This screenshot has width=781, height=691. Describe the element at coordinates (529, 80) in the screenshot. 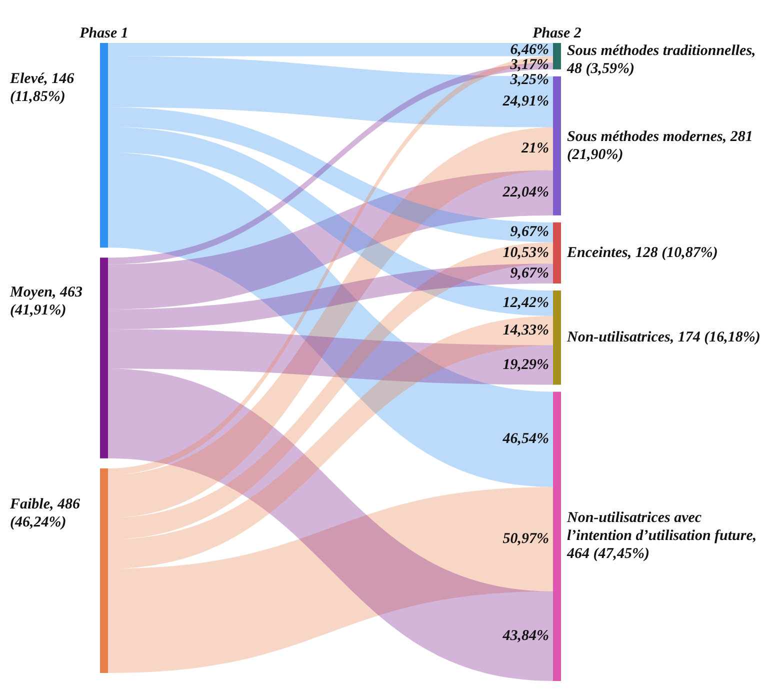

I see `data-label: 3,25%` at that location.